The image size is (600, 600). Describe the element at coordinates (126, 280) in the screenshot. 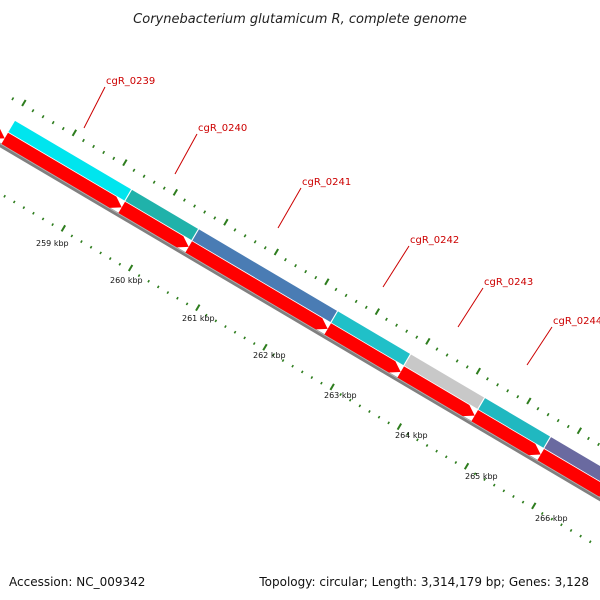

I see `scale-label: 260 kbp` at that location.